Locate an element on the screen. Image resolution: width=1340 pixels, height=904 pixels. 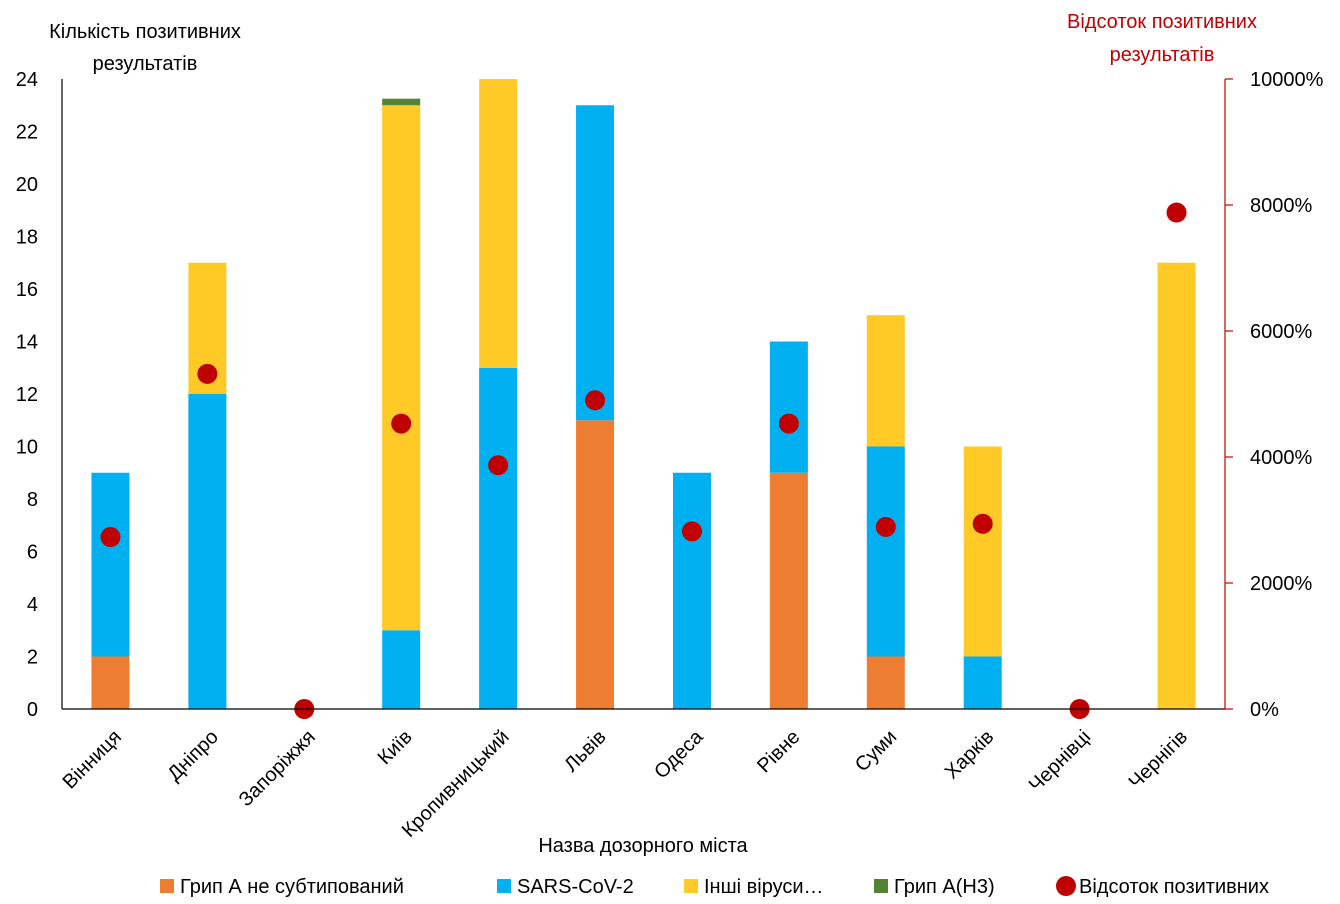
y2-tick-label: 2000% is located at coordinates (1281, 584).